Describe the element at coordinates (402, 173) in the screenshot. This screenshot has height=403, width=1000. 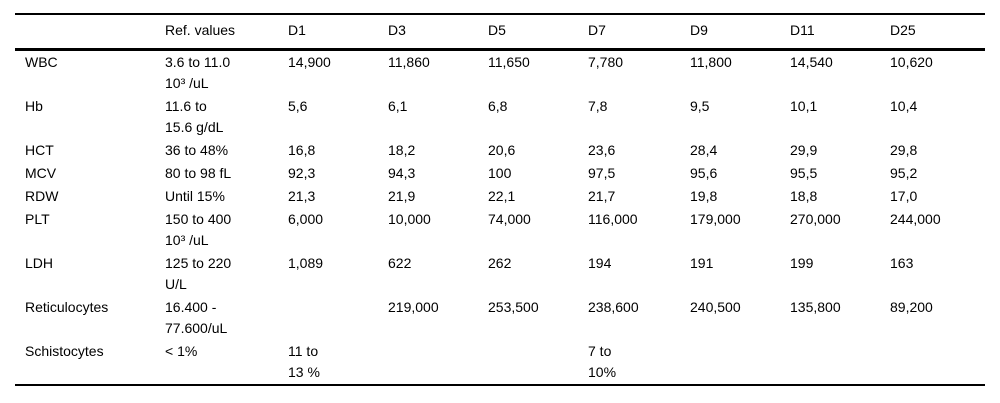
I see `value-cell: 94,3` at that location.